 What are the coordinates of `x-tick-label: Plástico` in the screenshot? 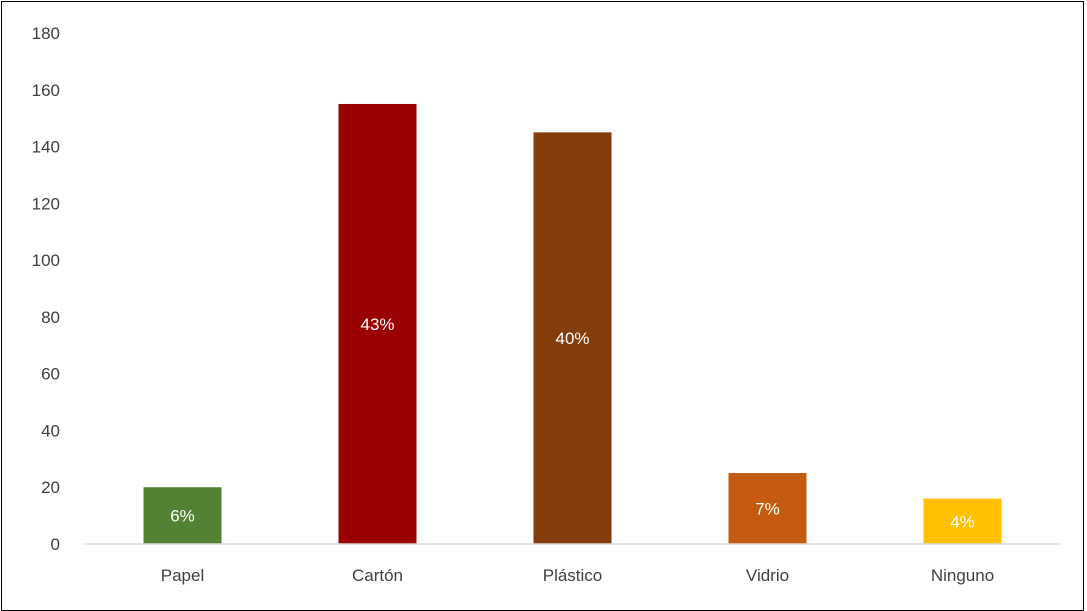 It's located at (573, 575).